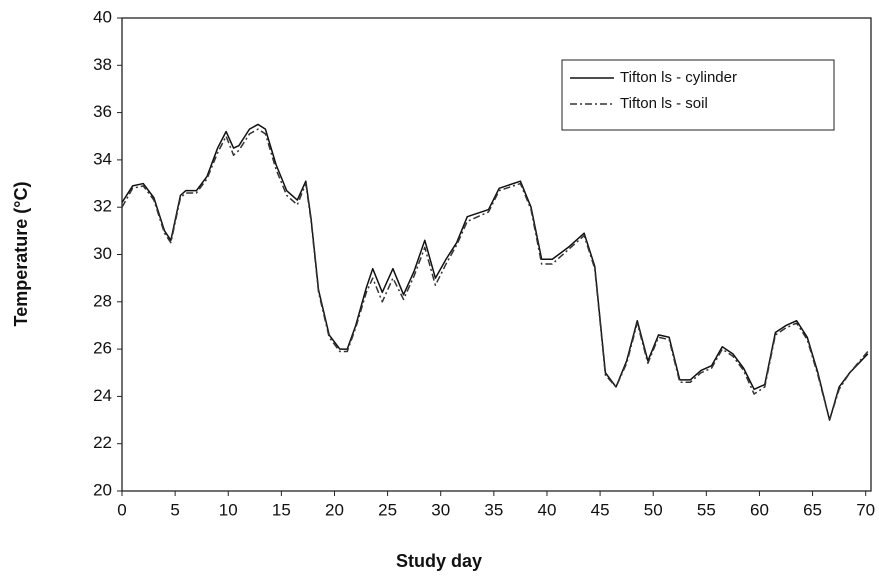 The width and height of the screenshot is (879, 579). What do you see at coordinates (600, 509) in the screenshot?
I see `x-tick-label: 45` at bounding box center [600, 509].